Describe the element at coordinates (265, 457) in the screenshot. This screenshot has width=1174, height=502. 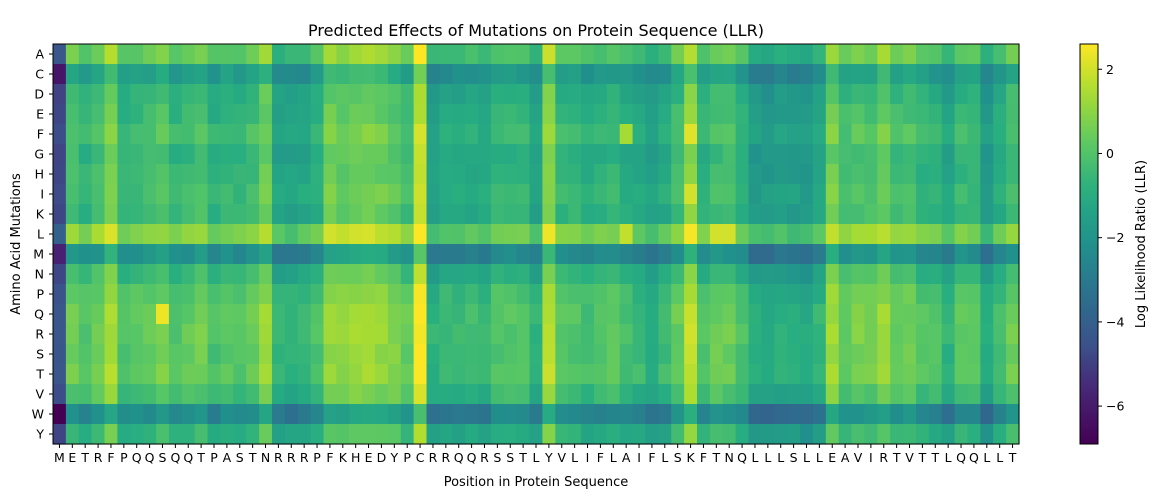
I see `x-tick-label: N` at that location.